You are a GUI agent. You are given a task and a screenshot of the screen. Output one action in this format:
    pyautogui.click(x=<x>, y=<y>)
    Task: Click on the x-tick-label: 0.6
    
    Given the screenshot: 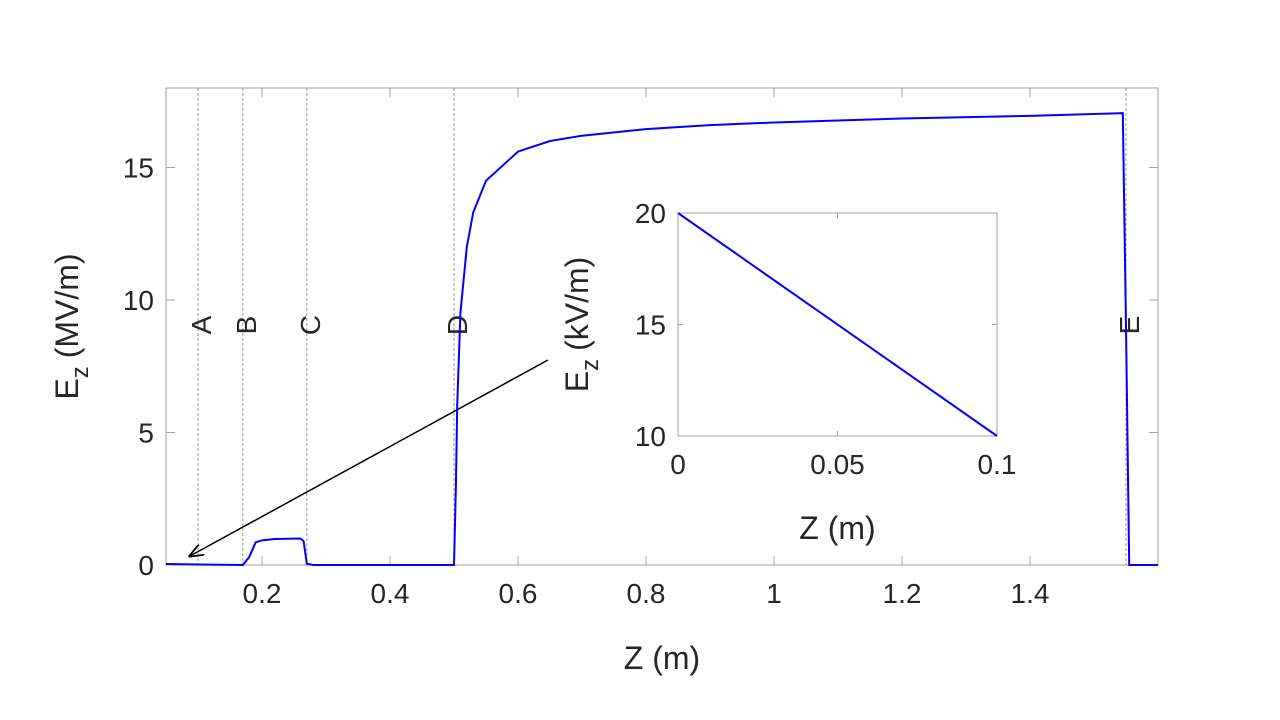 What is the action you would take?
    pyautogui.click(x=518, y=593)
    